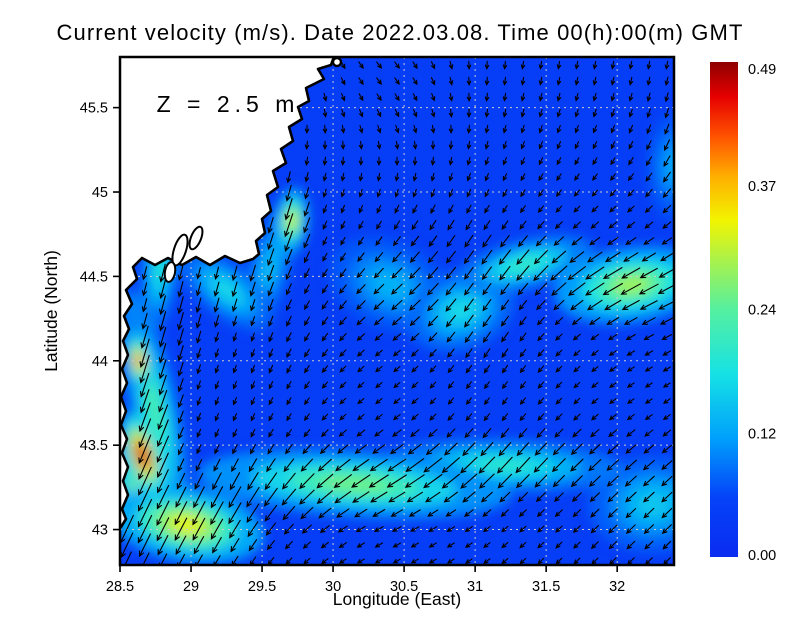 The image size is (800, 618). Describe the element at coordinates (100, 531) in the screenshot. I see `y-tick-label: 43` at that location.